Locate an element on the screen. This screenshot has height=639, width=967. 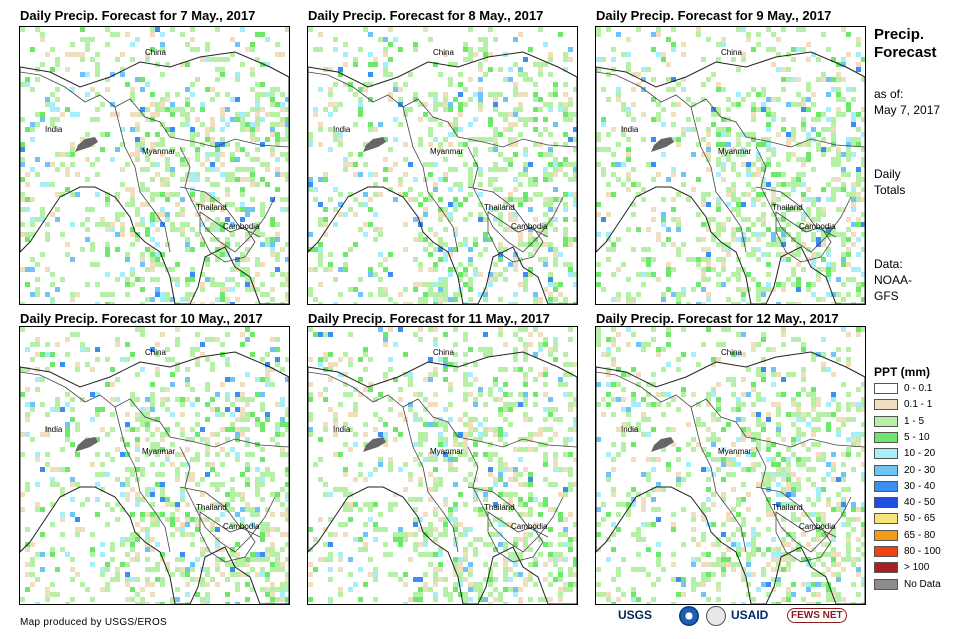
sidebar-title-line2: Forecast is located at coordinates (905, 52).